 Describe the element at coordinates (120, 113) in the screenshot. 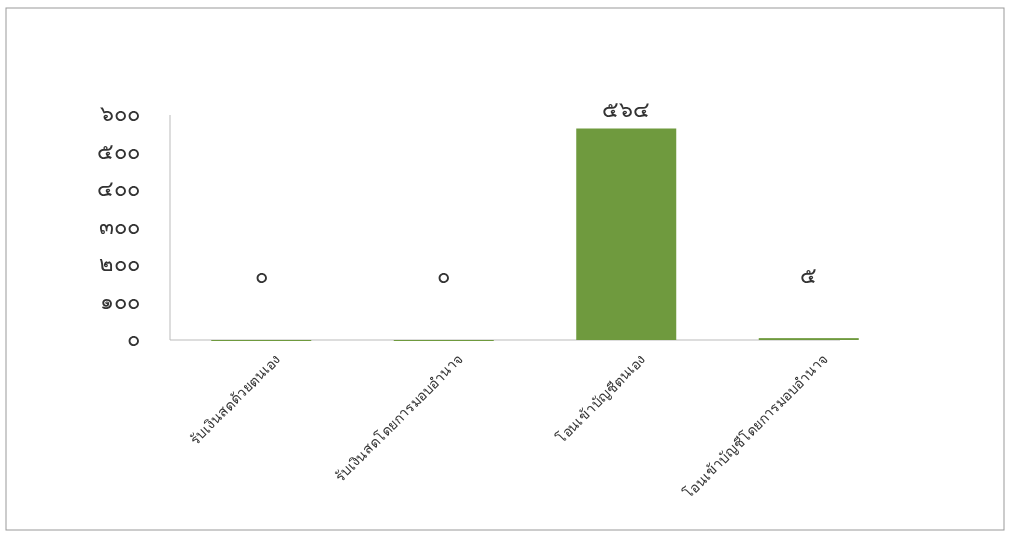

I see `y-tick-label: ๖๐๐` at that location.